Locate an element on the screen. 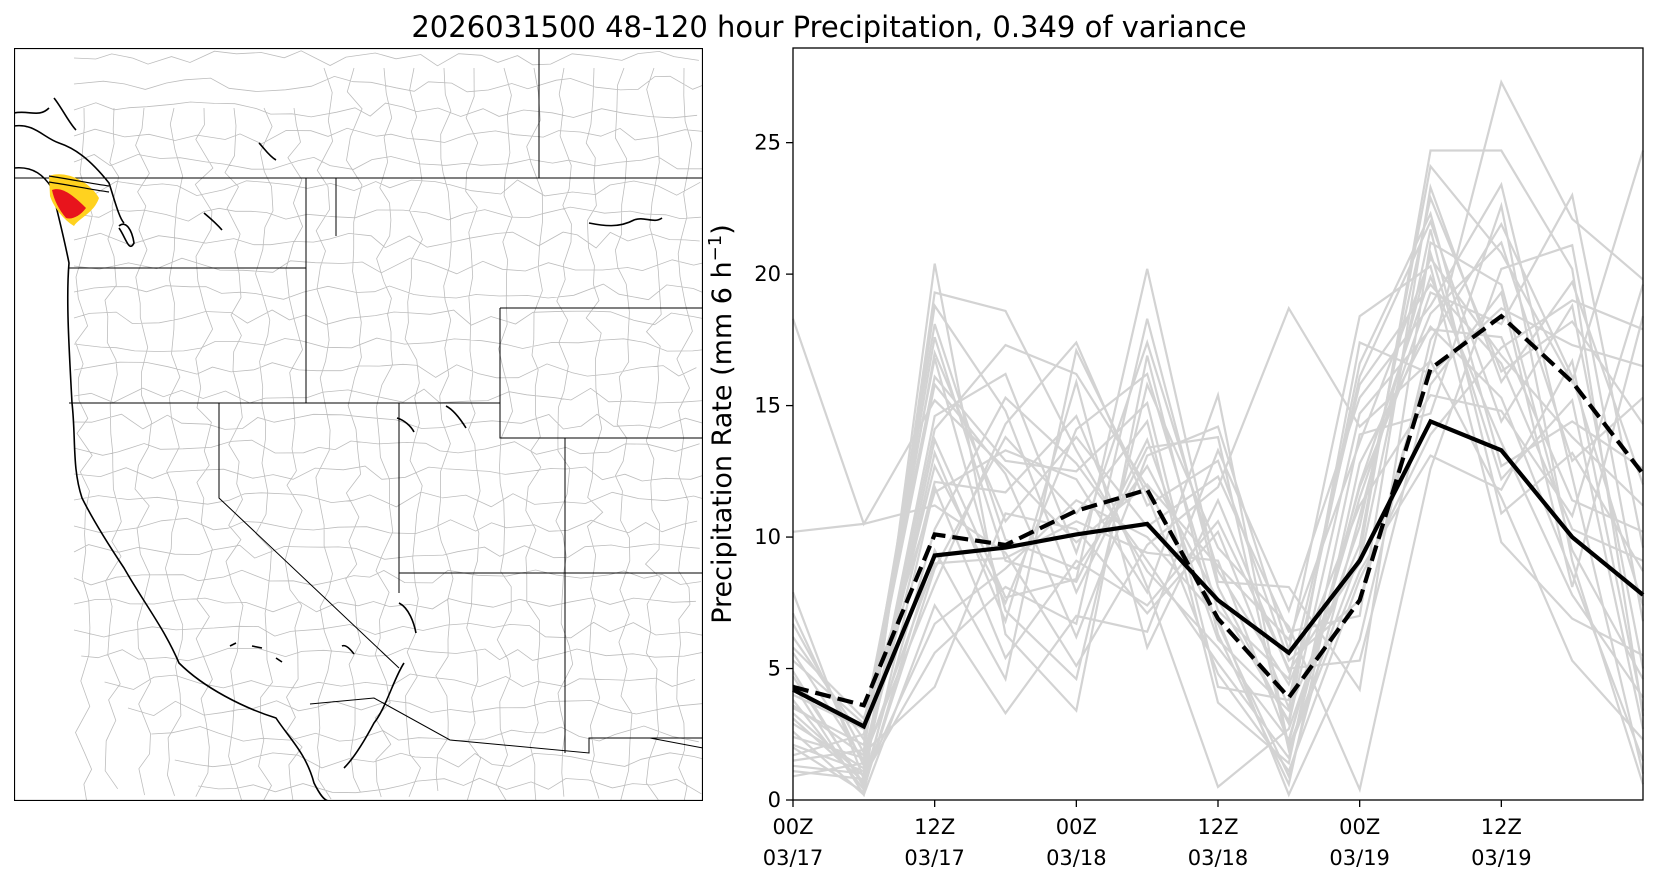 The height and width of the screenshot is (883, 1658). y-tick-label: 5 is located at coordinates (774, 669).